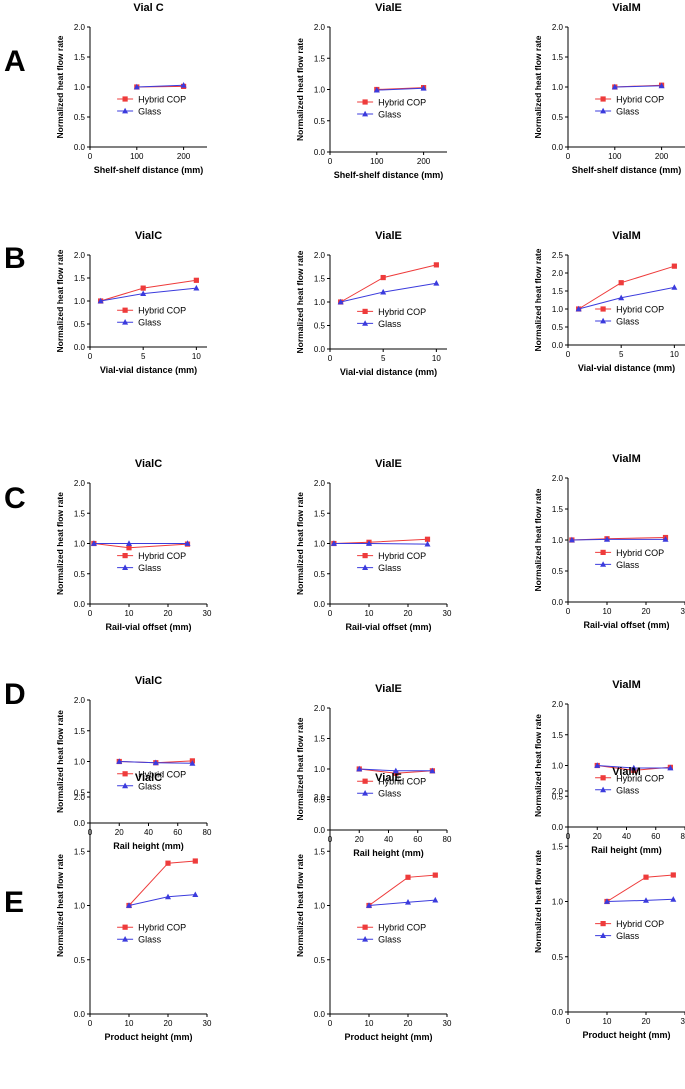  I want to click on row-letter-b: B, so click(15, 258).